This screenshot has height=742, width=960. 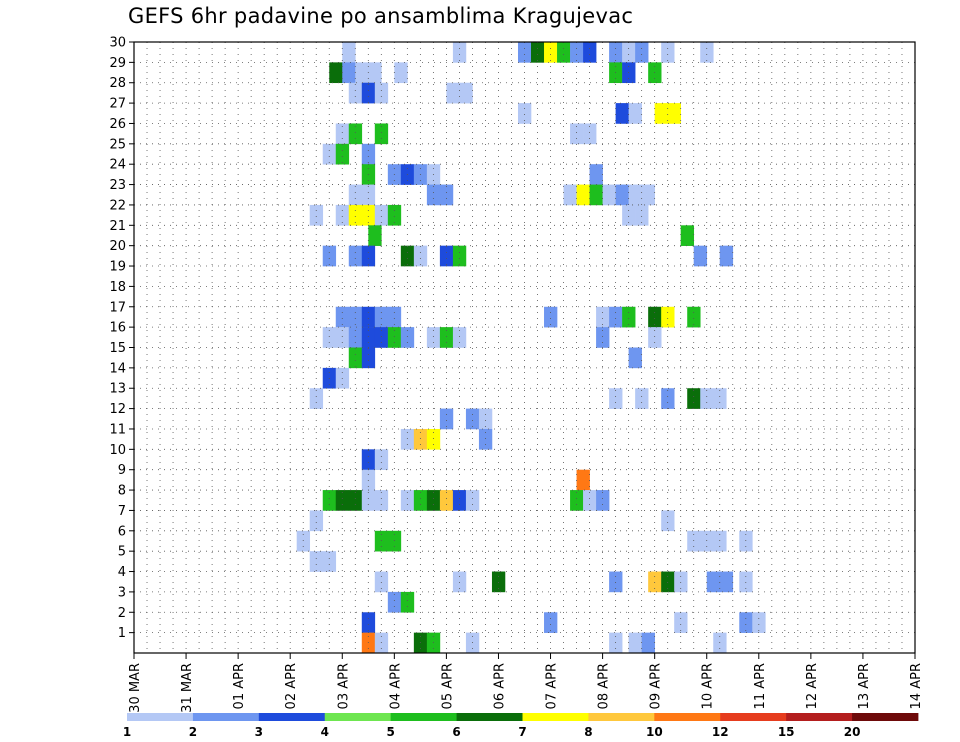 I want to click on y-tick-label: 22, so click(x=117, y=205).